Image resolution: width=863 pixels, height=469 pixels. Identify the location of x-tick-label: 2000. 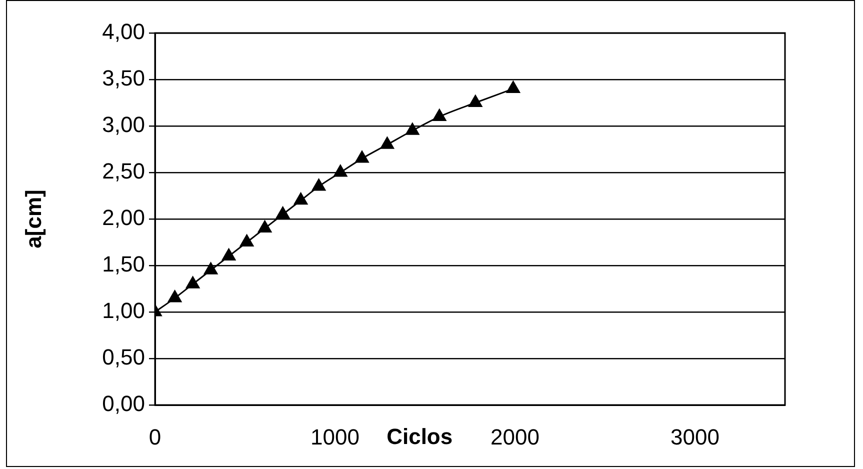
(515, 437).